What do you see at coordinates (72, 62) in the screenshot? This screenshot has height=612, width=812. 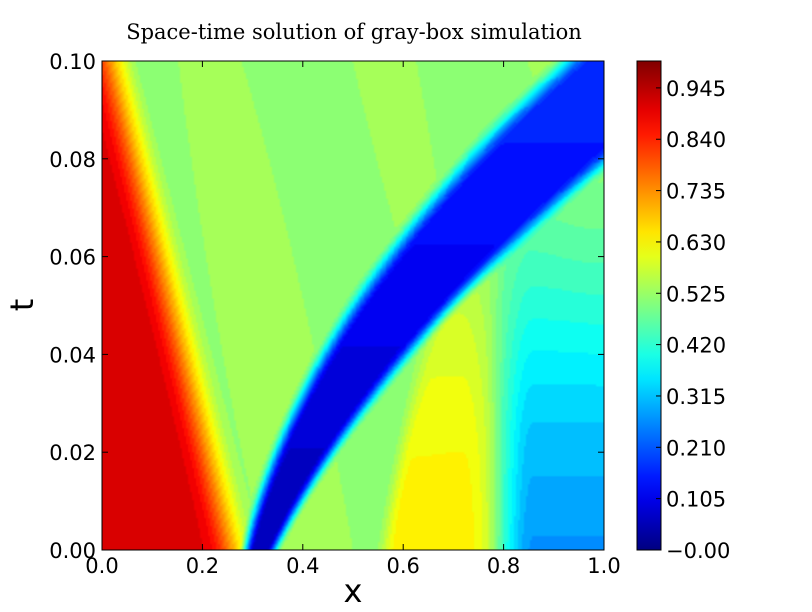 I see `y-tick-label: 0.10` at bounding box center [72, 62].